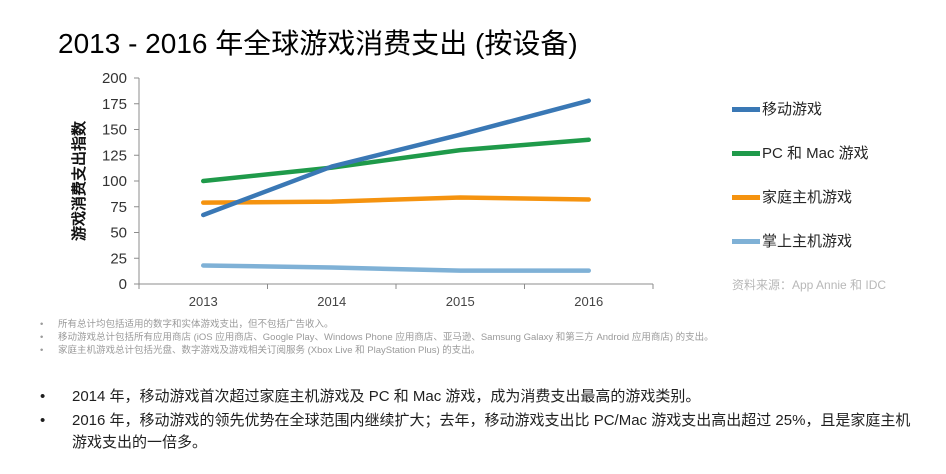 Image resolution: width=946 pixels, height=474 pixels. I want to click on y-tick-label: 50, so click(118, 233).